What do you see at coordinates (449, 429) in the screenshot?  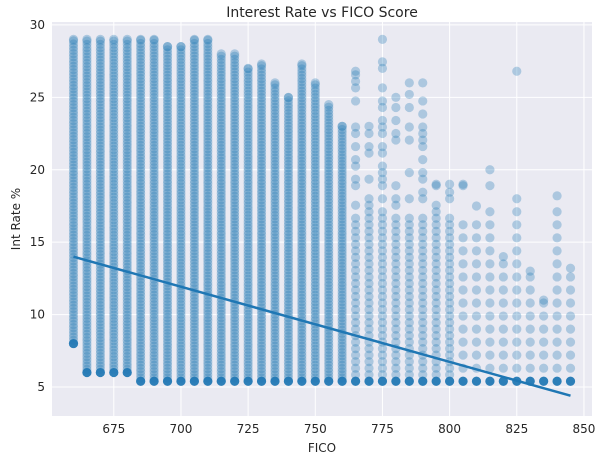 I see `x-tick-label: 800` at bounding box center [449, 429].